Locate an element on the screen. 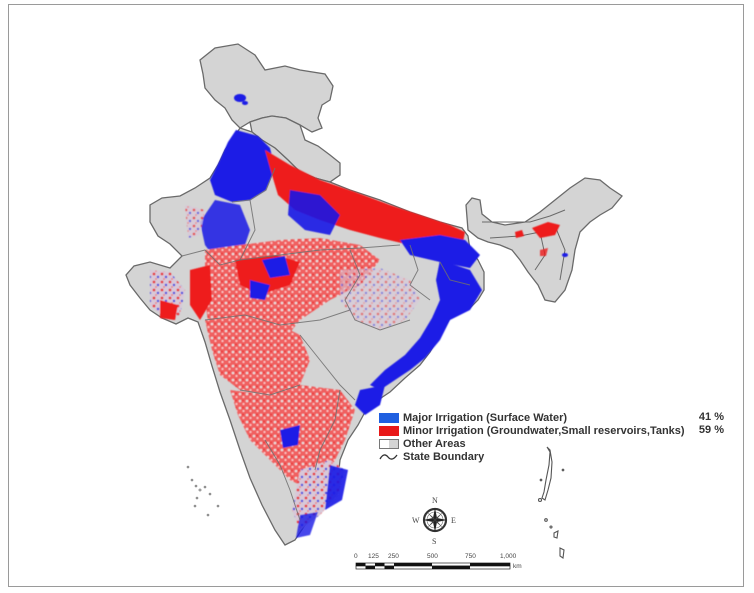 This screenshot has height=593, width=754. legend-item-major-irrigation: Major Irrigation (Surface Water) 41 % is located at coordinates (551, 417).